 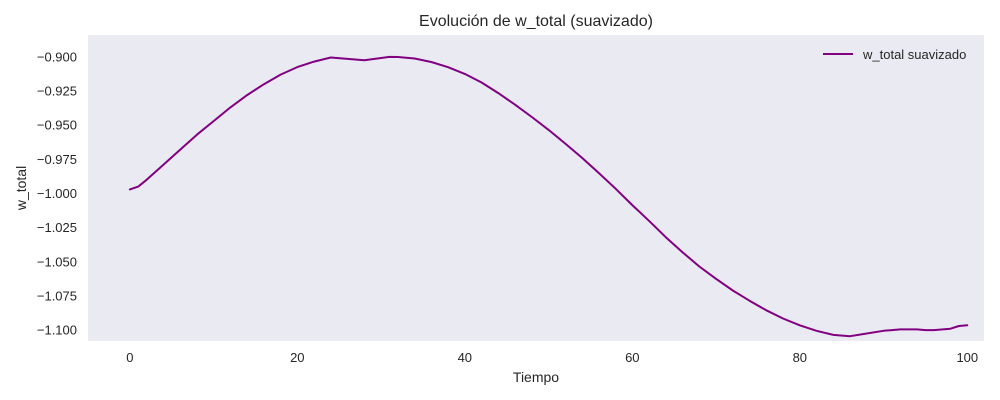 I want to click on y-tick-label: −0.925, so click(x=57, y=91).